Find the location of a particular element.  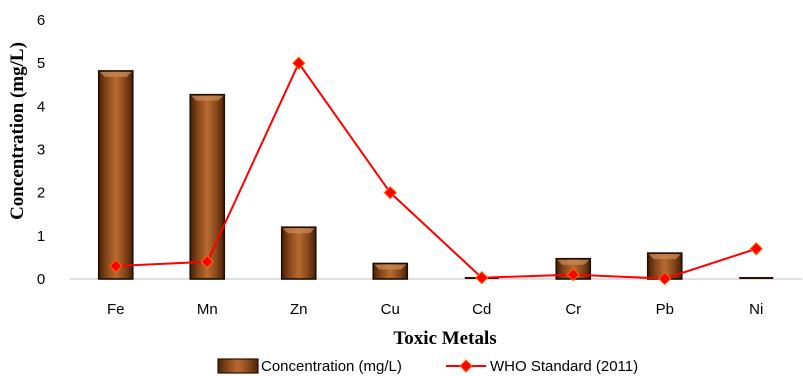

x-axis-title: Toxic Metals is located at coordinates (444, 338).